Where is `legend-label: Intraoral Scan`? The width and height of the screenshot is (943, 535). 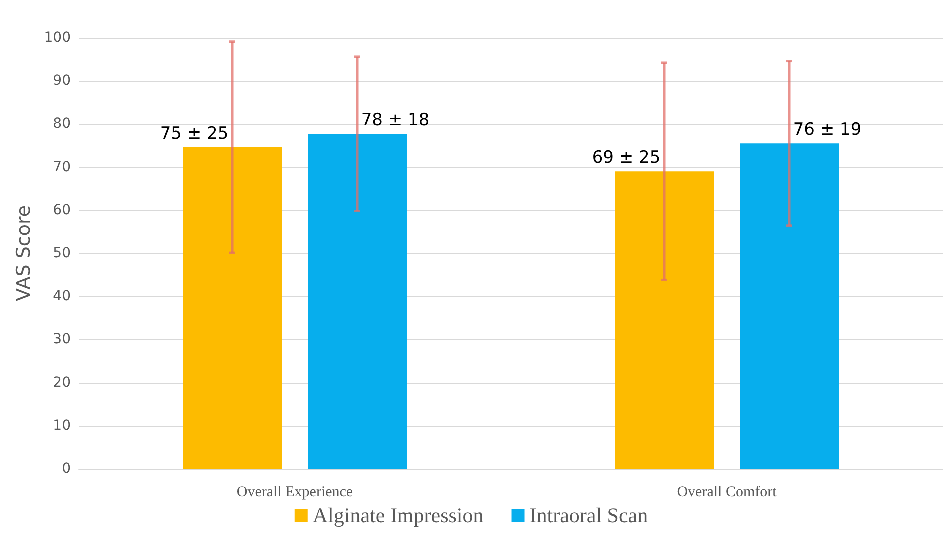 legend-label: Intraoral Scan is located at coordinates (589, 516).